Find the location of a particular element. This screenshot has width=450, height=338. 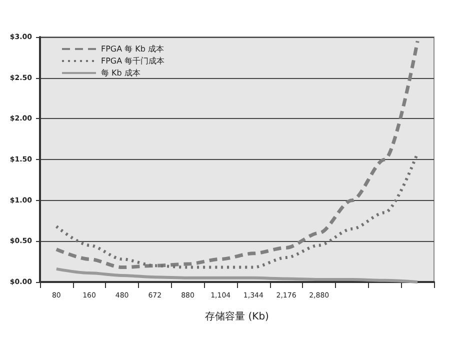

legend-label: FPGA 每 Kb 成本 is located at coordinates (132, 49).